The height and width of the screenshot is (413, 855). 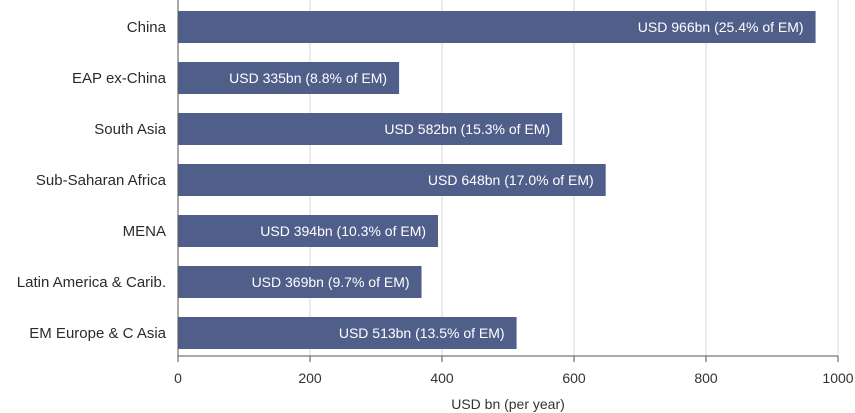 What do you see at coordinates (147, 27) in the screenshot?
I see `category-label: China` at bounding box center [147, 27].